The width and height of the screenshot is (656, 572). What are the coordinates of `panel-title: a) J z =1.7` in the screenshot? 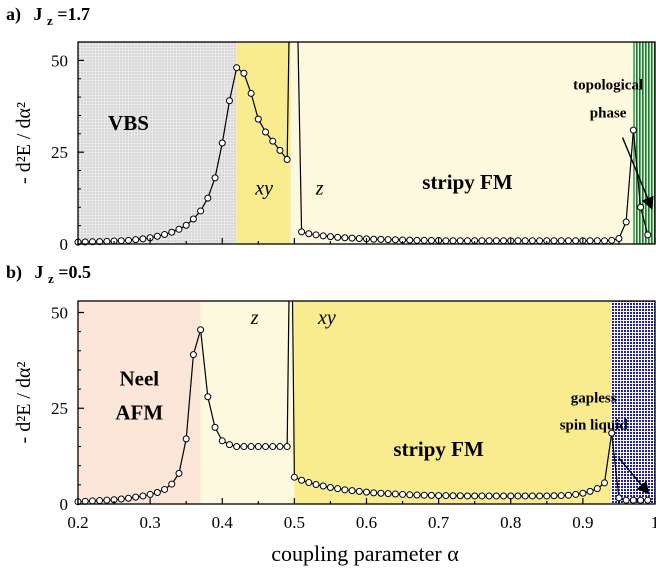 It's located at (48, 16).